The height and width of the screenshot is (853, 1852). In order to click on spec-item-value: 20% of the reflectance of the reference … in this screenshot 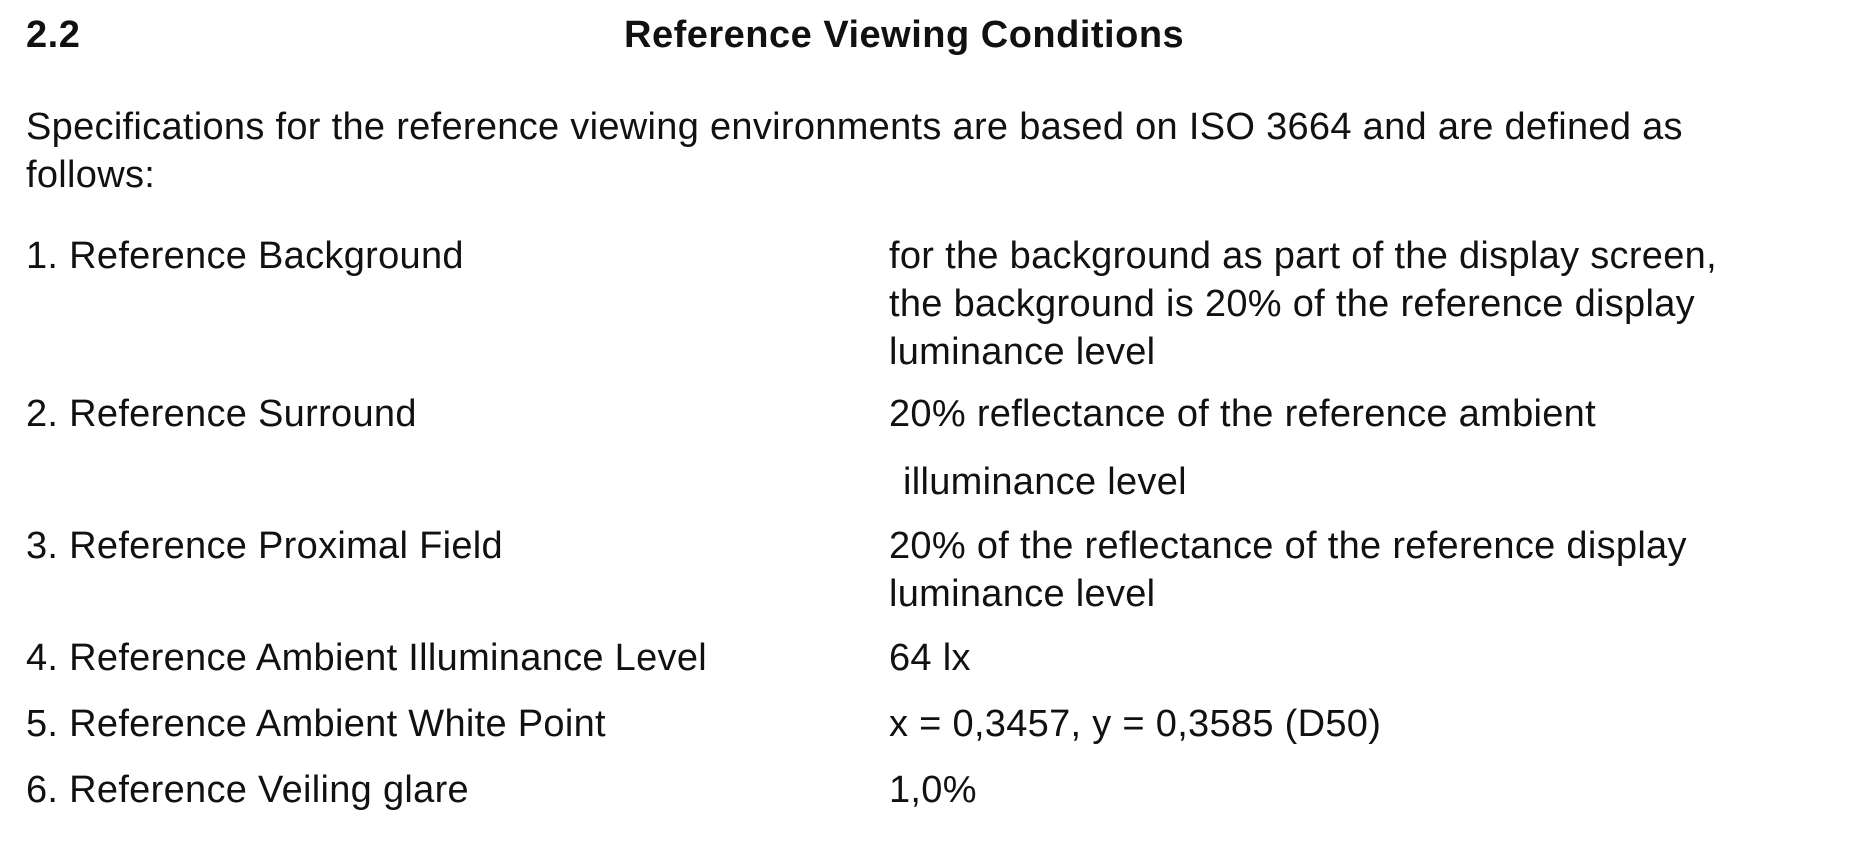, I will do `click(1359, 570)`.